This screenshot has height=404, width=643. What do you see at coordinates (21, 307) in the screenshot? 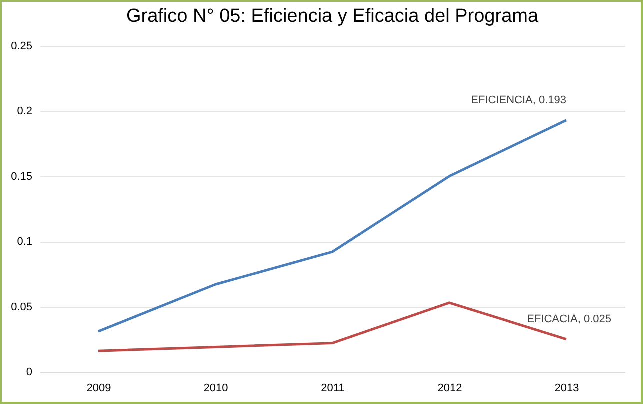
I see `y-tick-label: 0.05` at bounding box center [21, 307].